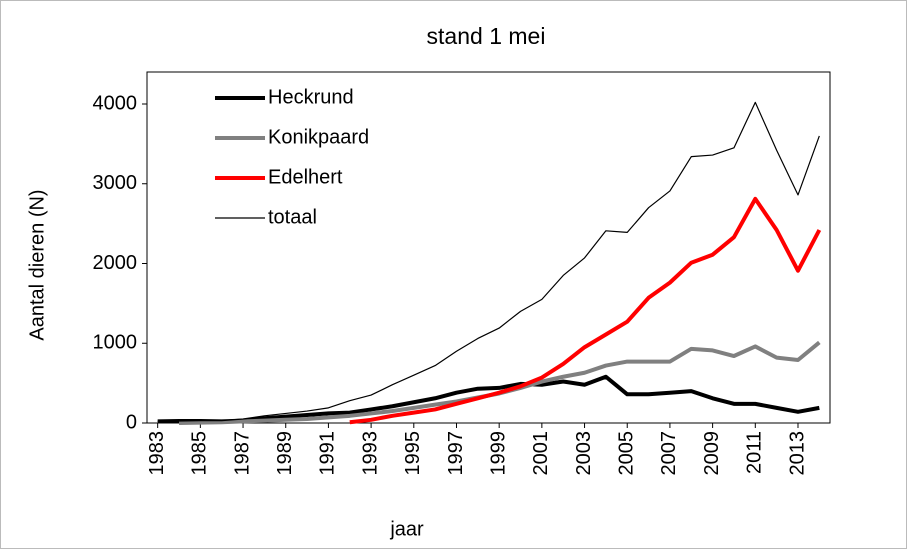  What do you see at coordinates (200, 453) in the screenshot?
I see `x-tick-label: 1985` at bounding box center [200, 453].